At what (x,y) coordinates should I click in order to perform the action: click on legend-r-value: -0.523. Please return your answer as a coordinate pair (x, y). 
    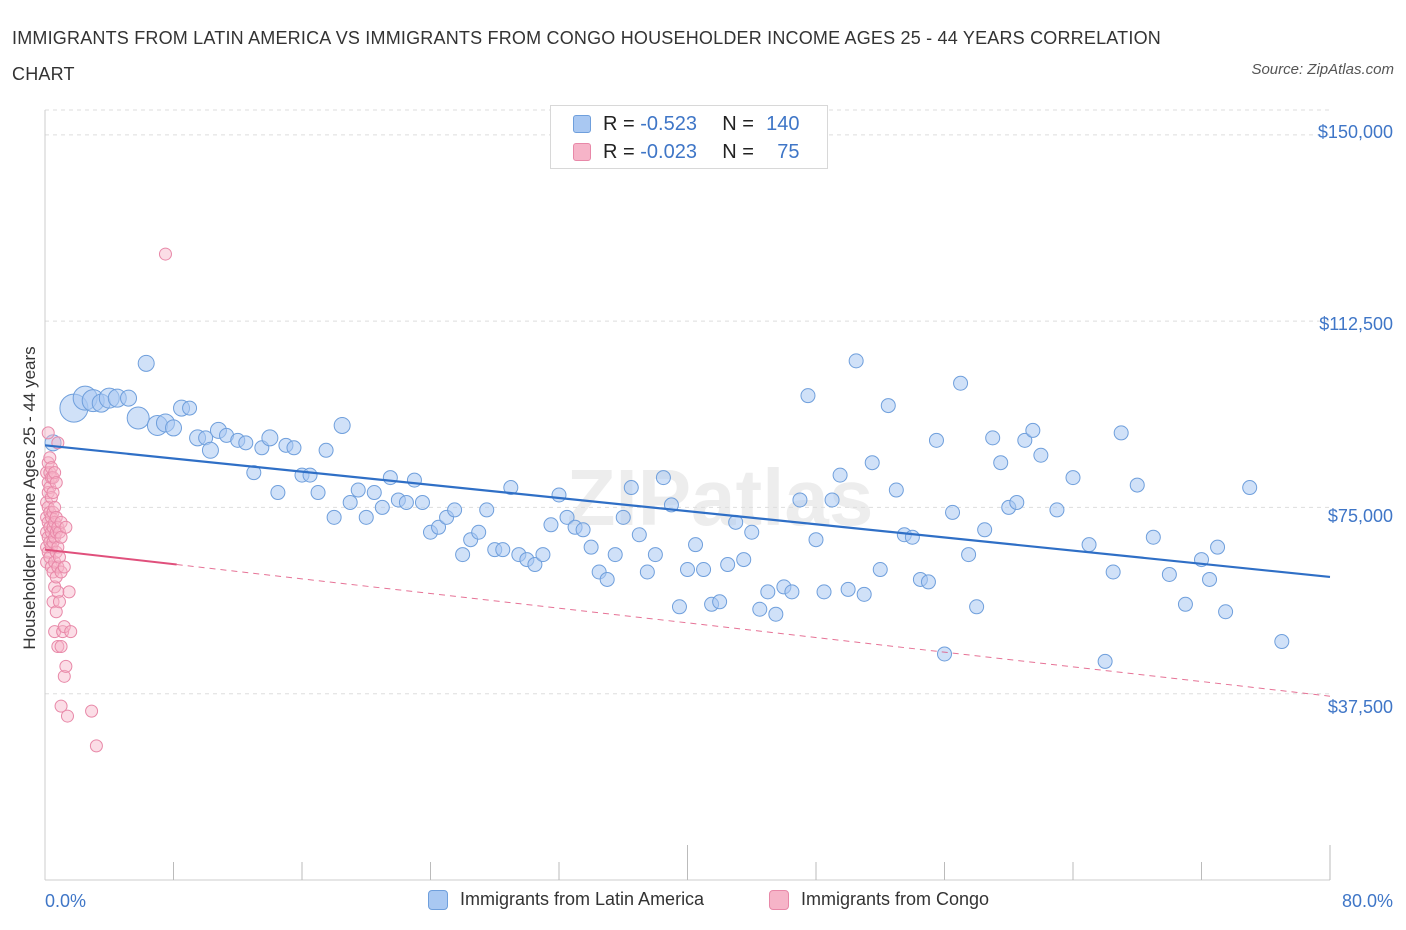
    Looking at the image, I should click on (668, 123).